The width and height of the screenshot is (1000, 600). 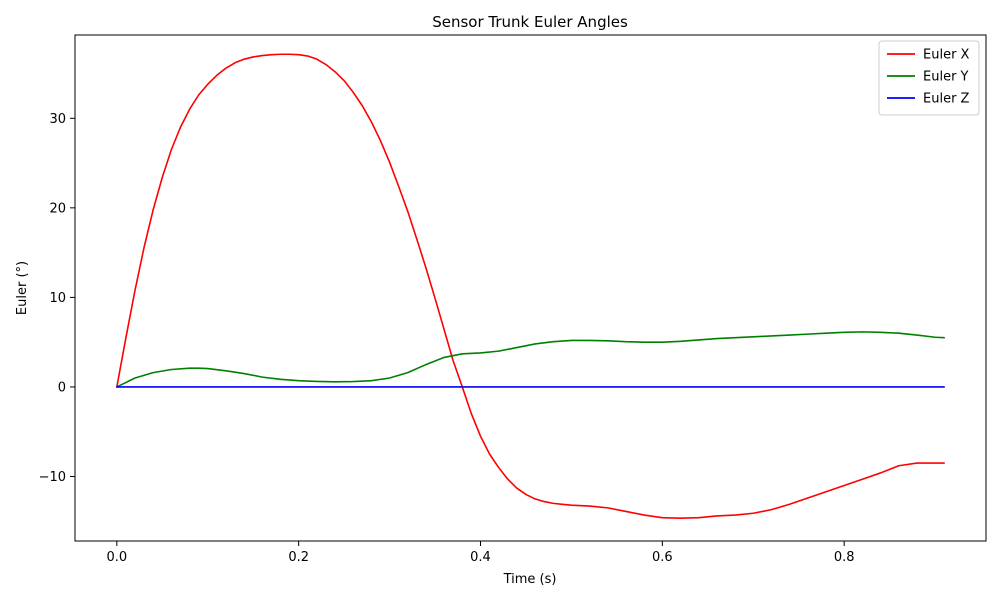 I want to click on legend-label-euler-x: Euler X, so click(x=946, y=55).